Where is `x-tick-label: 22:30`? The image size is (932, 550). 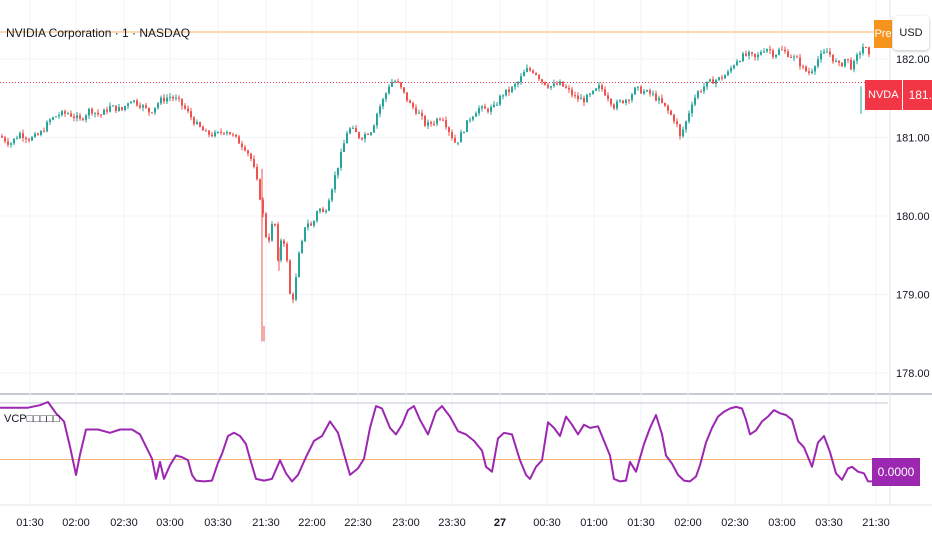 x-tick-label: 22:30 is located at coordinates (358, 523).